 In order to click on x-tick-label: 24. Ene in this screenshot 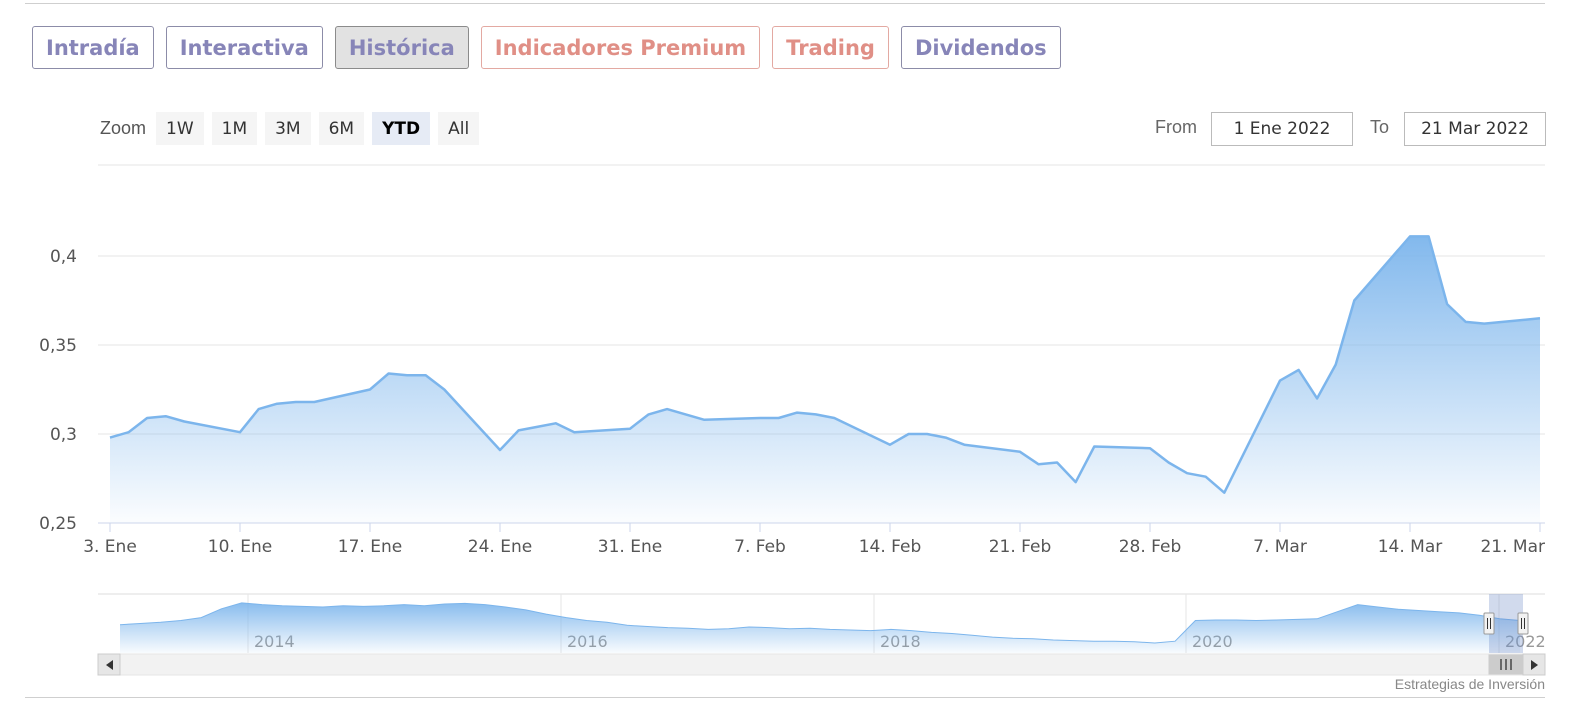, I will do `click(500, 547)`.